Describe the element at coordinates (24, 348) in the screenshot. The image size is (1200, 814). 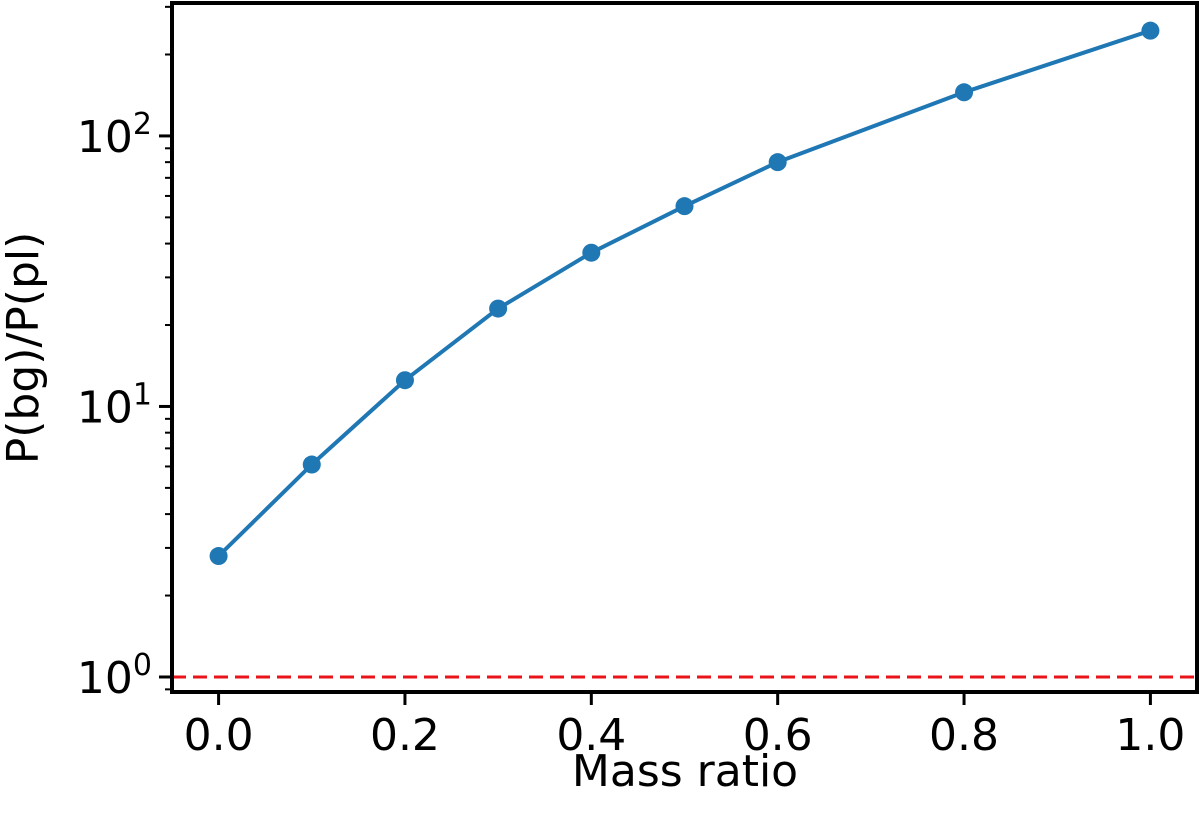
I see `y-axis-label: P(bg)/P(pl)` at that location.